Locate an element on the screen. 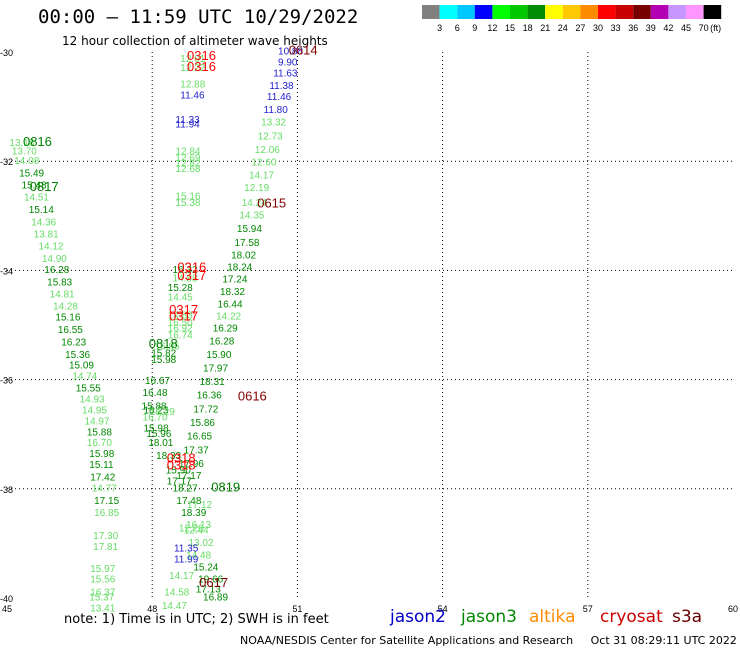  swh-value-label: 11.38 is located at coordinates (281, 86).